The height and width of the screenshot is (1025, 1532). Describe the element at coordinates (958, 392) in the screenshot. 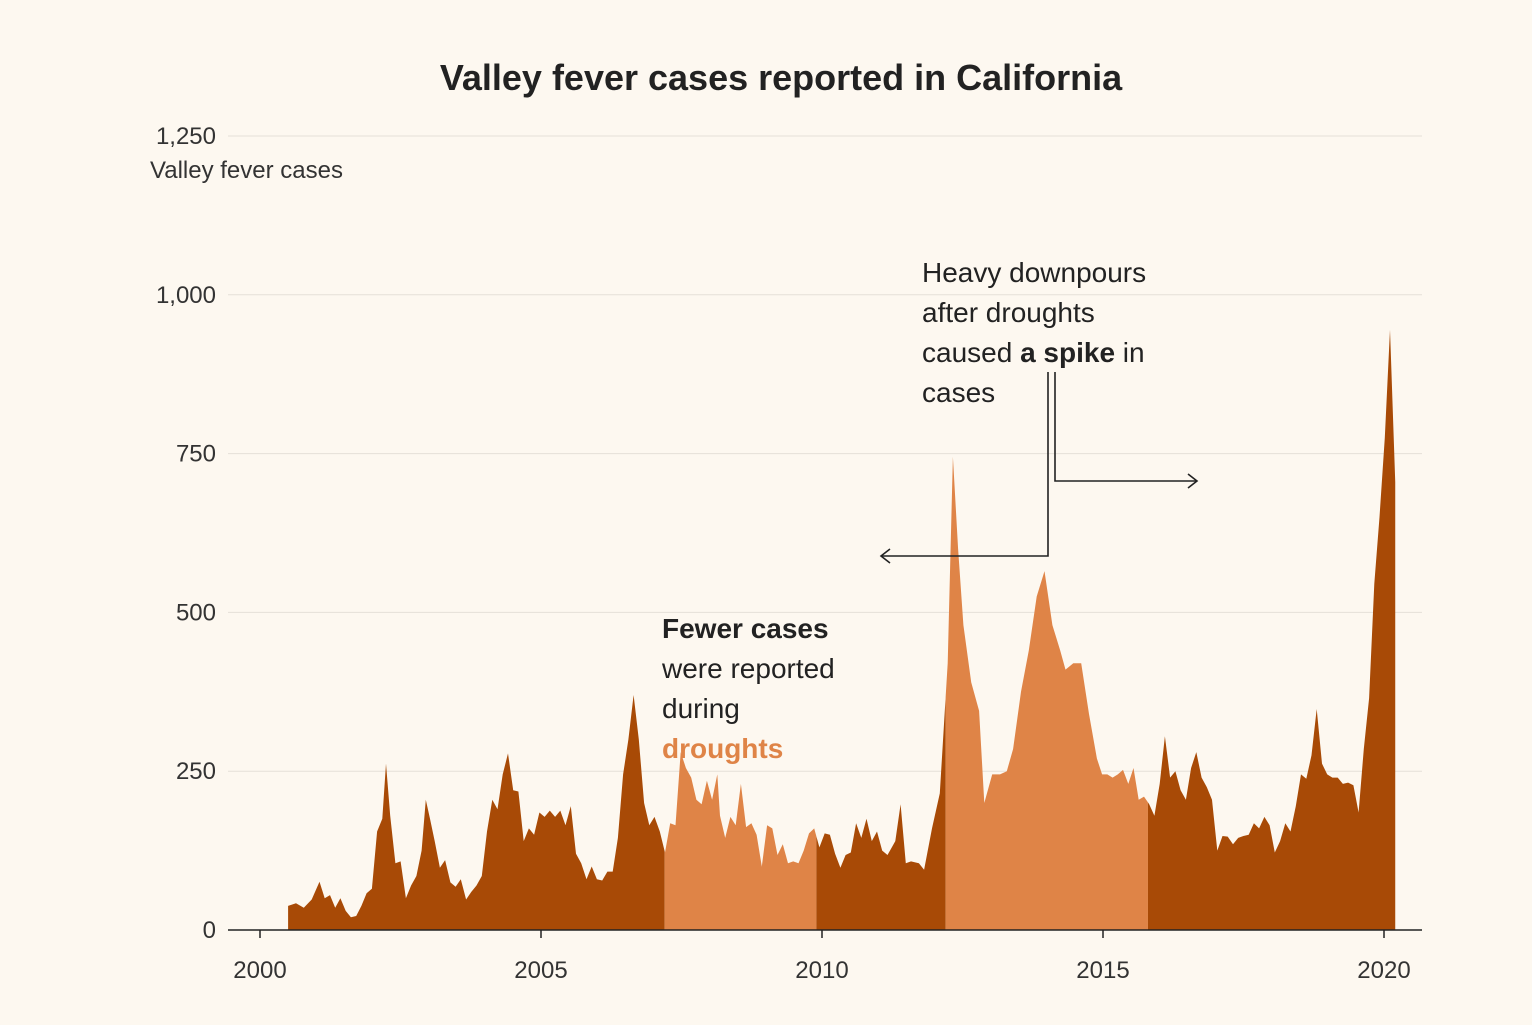

I see `annotation-spike-line4: cases` at that location.